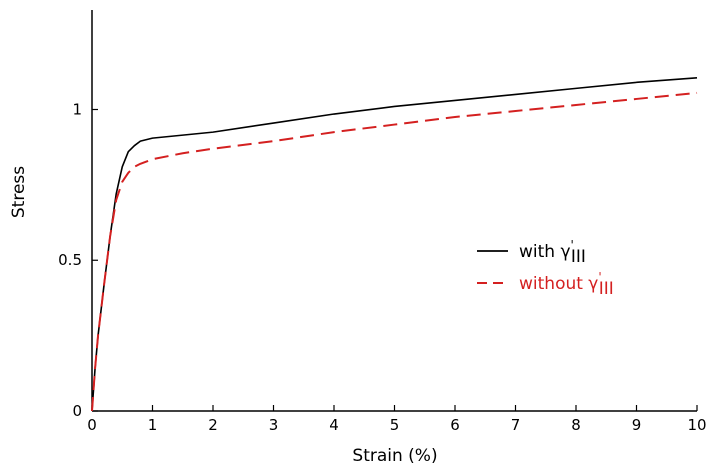  I want to click on y-ticks: 00.51, so click(78, 260).